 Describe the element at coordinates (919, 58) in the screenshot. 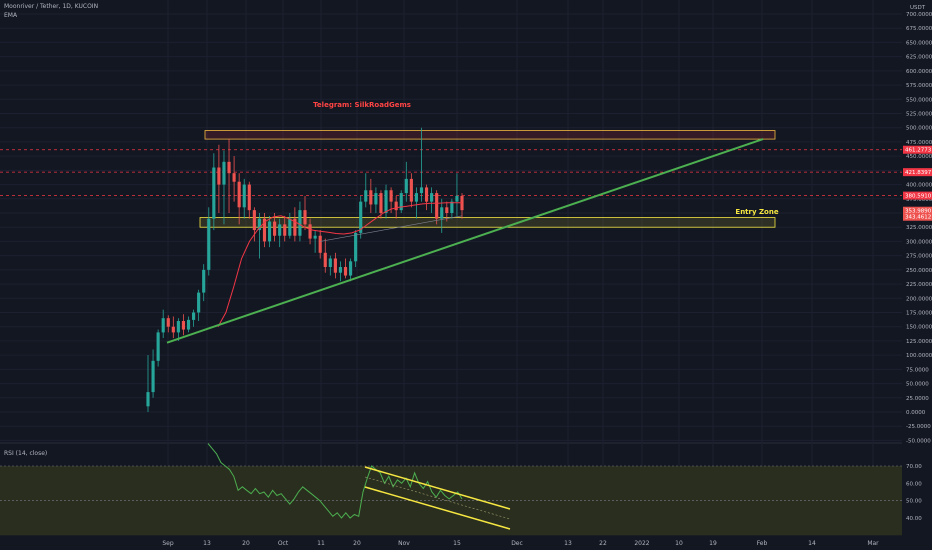

I see `y-tick-label: 625.0000` at that location.